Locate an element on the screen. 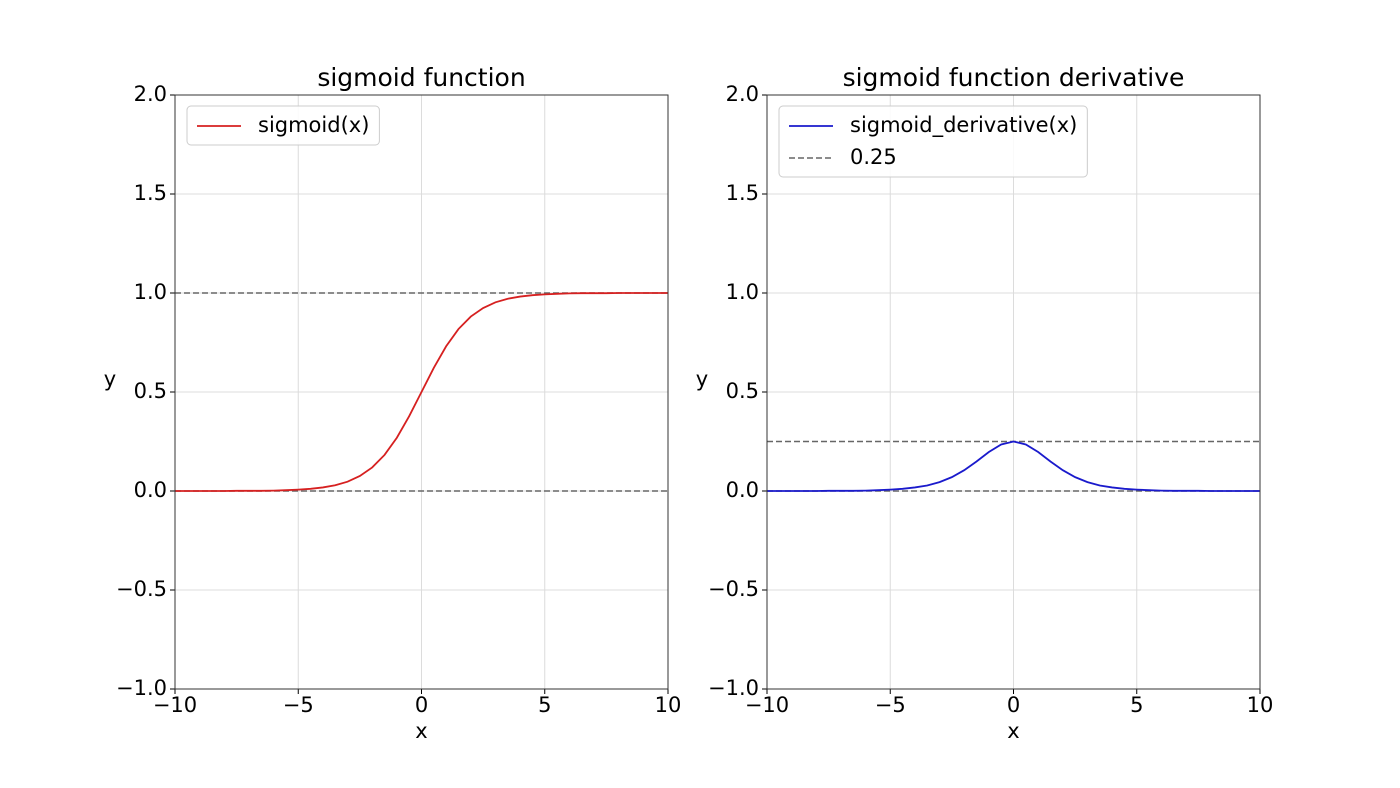  legend-label: 0.25 is located at coordinates (873, 157).